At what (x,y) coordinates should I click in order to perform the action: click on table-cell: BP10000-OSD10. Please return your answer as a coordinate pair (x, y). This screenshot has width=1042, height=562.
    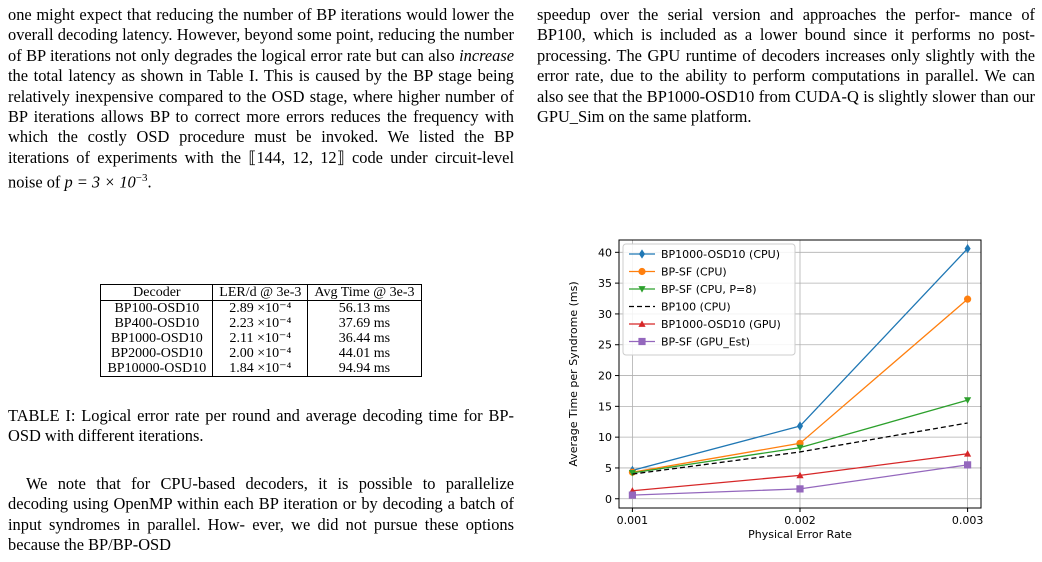
    Looking at the image, I should click on (157, 369).